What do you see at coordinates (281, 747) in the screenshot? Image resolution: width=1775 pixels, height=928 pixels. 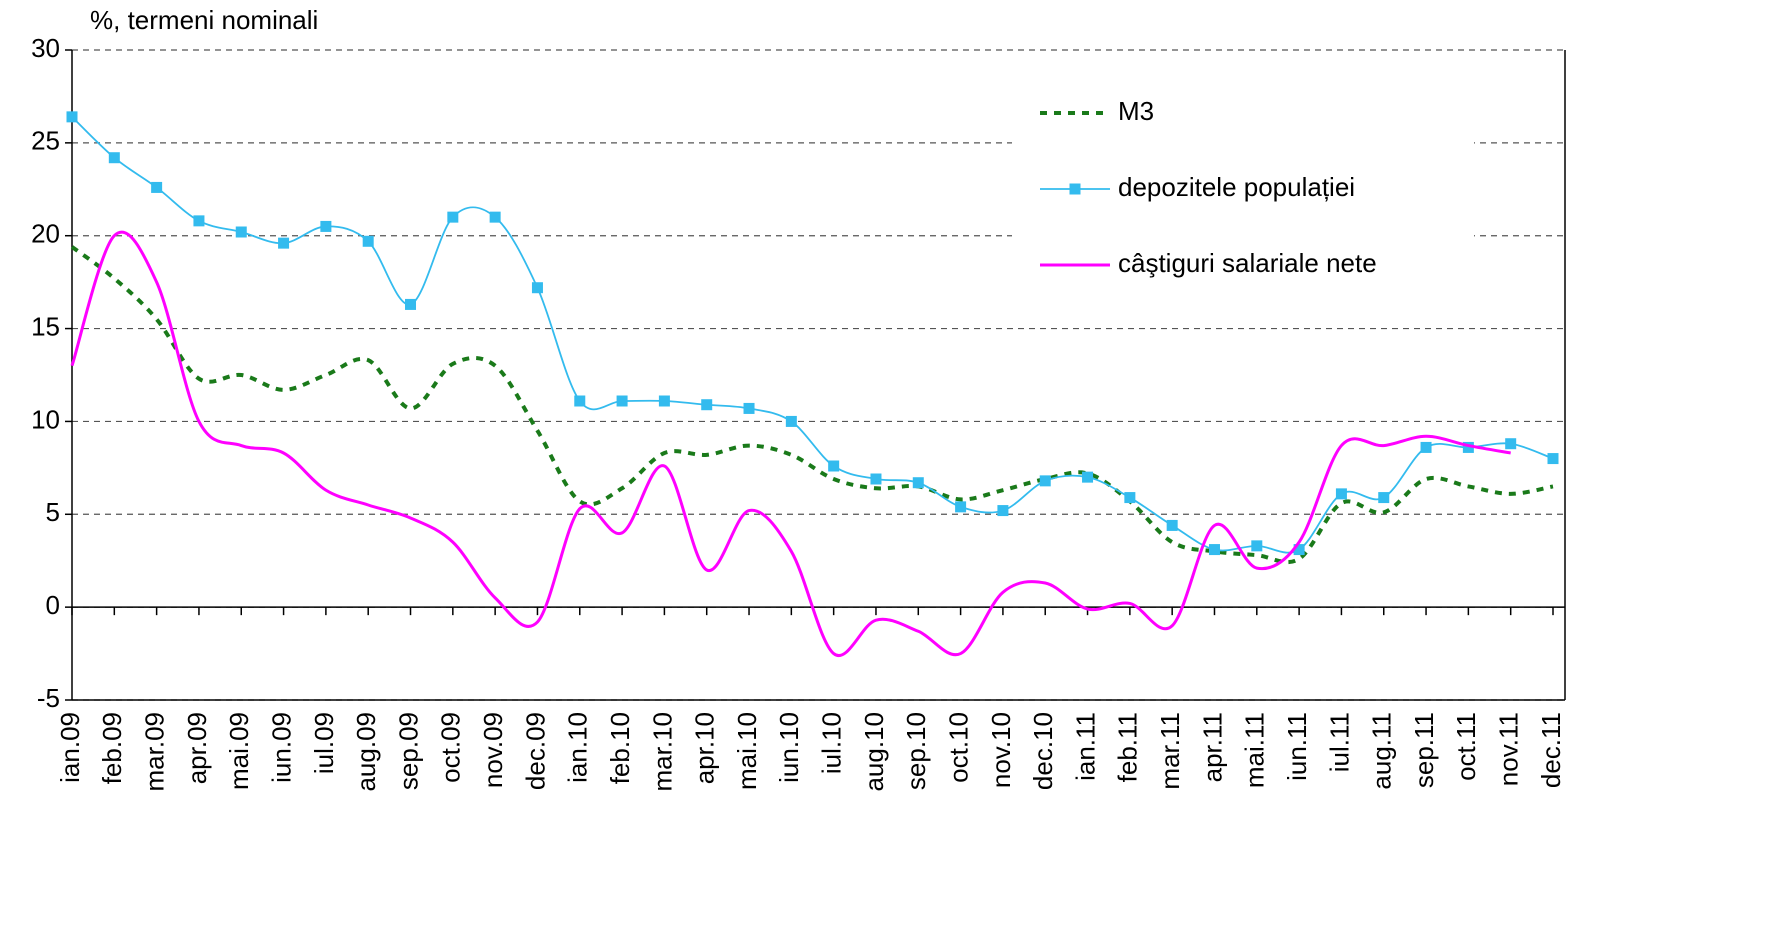 I see `x-tick-label: iun.09` at bounding box center [281, 747].